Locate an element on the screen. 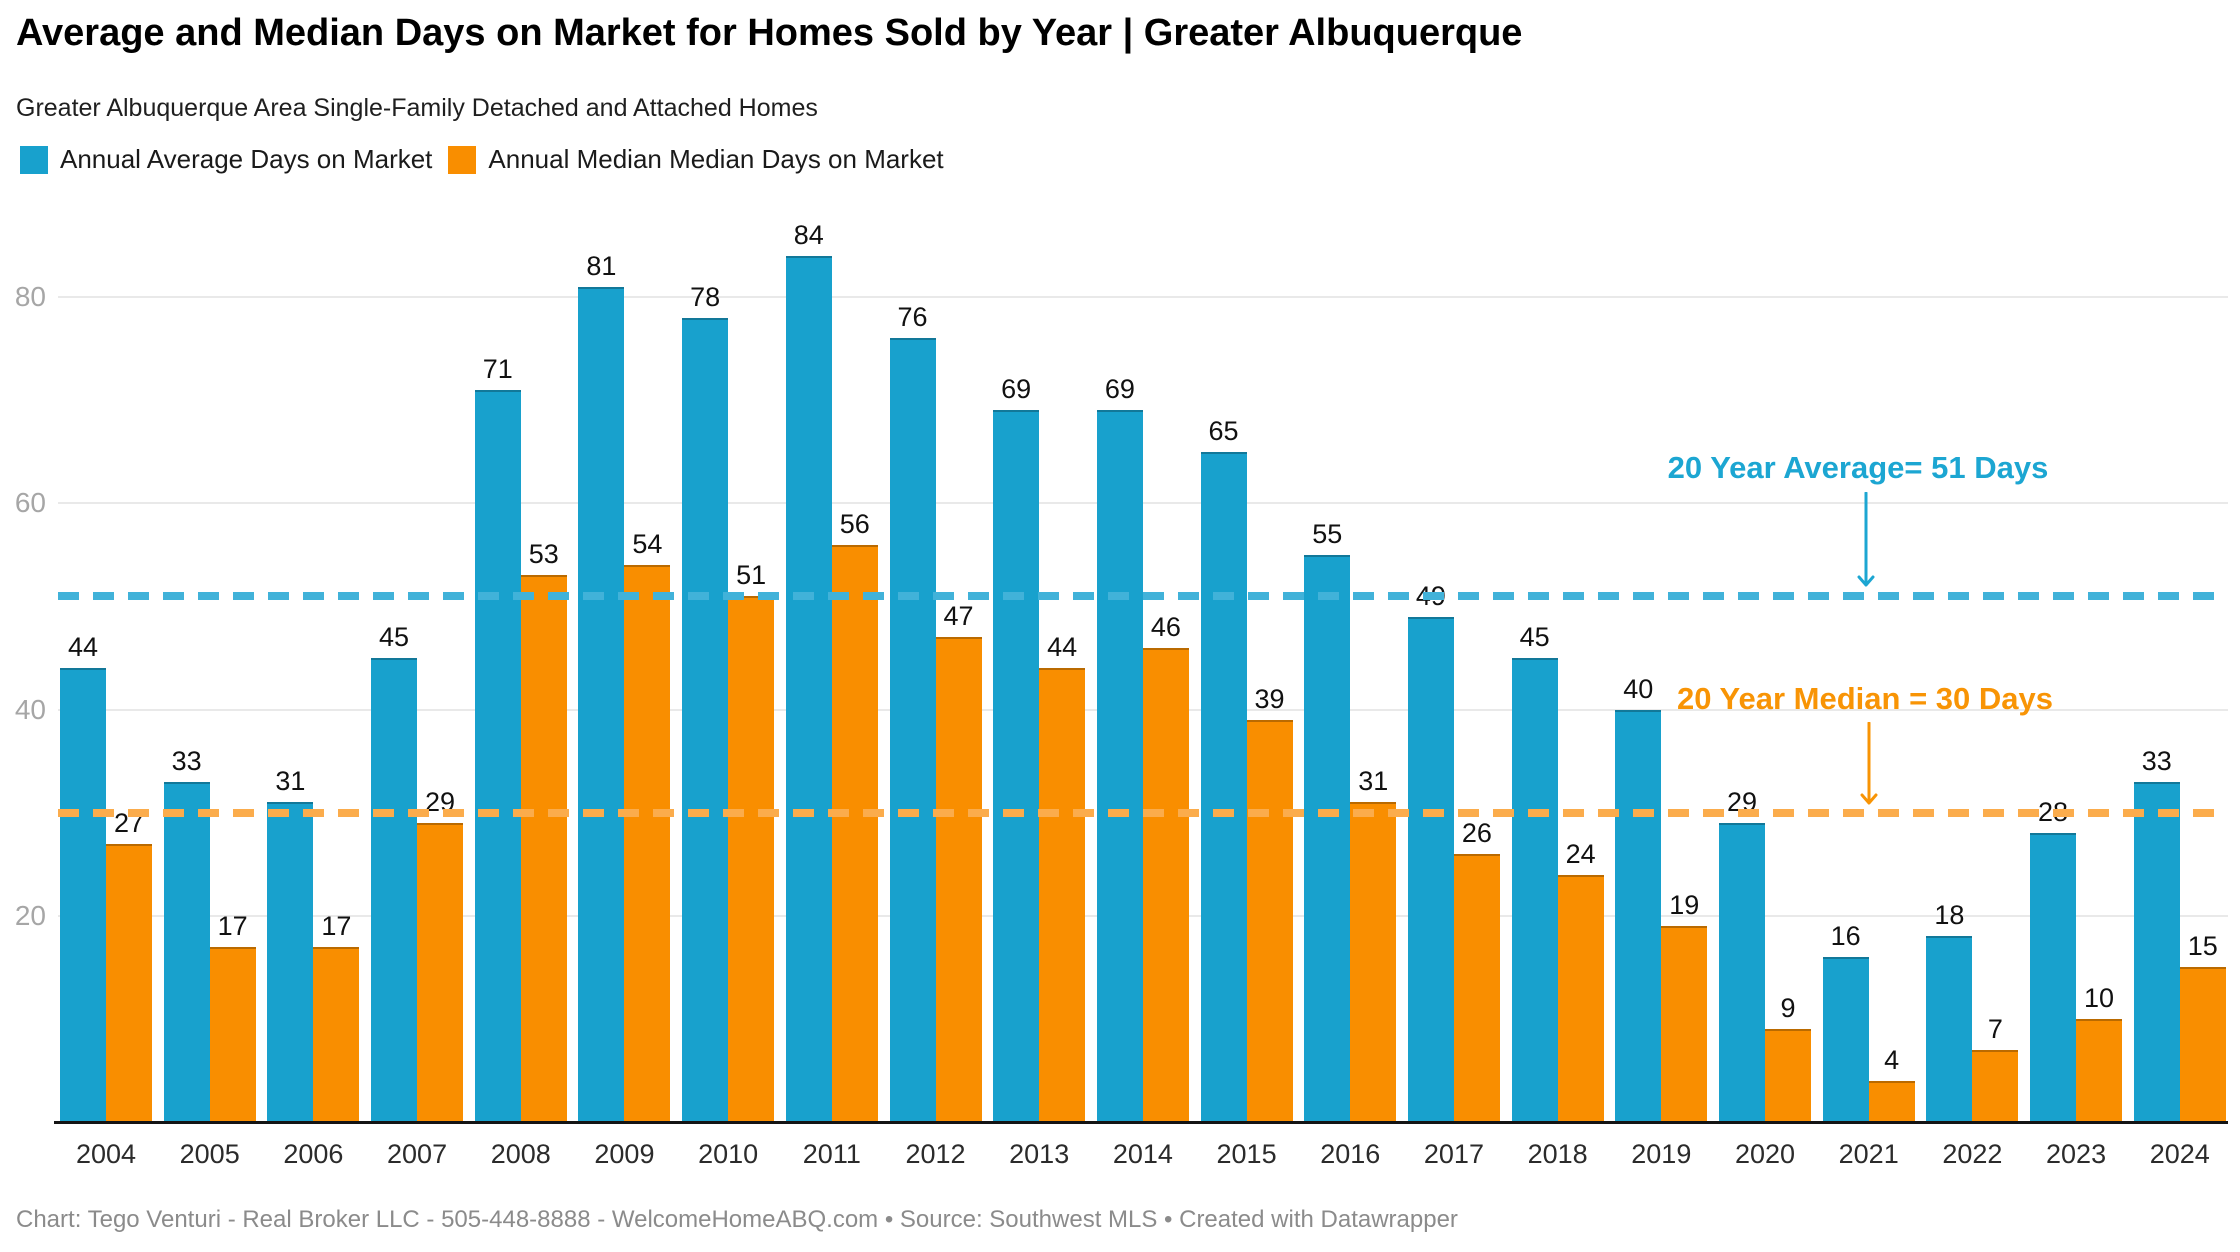  legend-color-swatch-average is located at coordinates (34, 159).